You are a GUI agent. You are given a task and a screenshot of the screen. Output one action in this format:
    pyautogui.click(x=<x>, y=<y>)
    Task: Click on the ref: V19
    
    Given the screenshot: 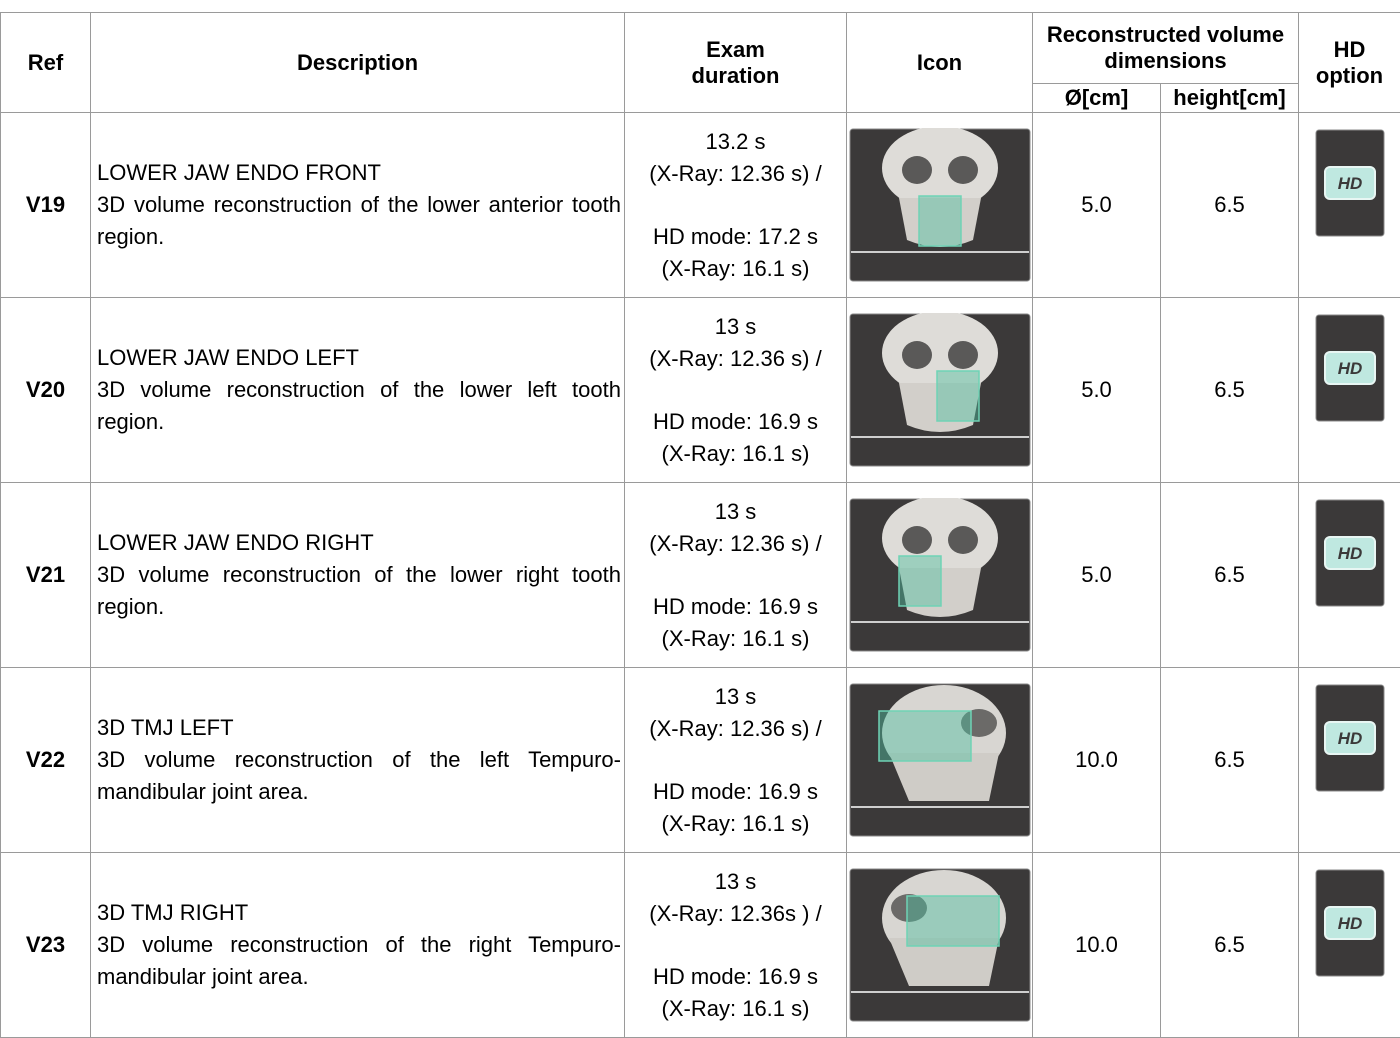 What is the action you would take?
    pyautogui.click(x=46, y=205)
    